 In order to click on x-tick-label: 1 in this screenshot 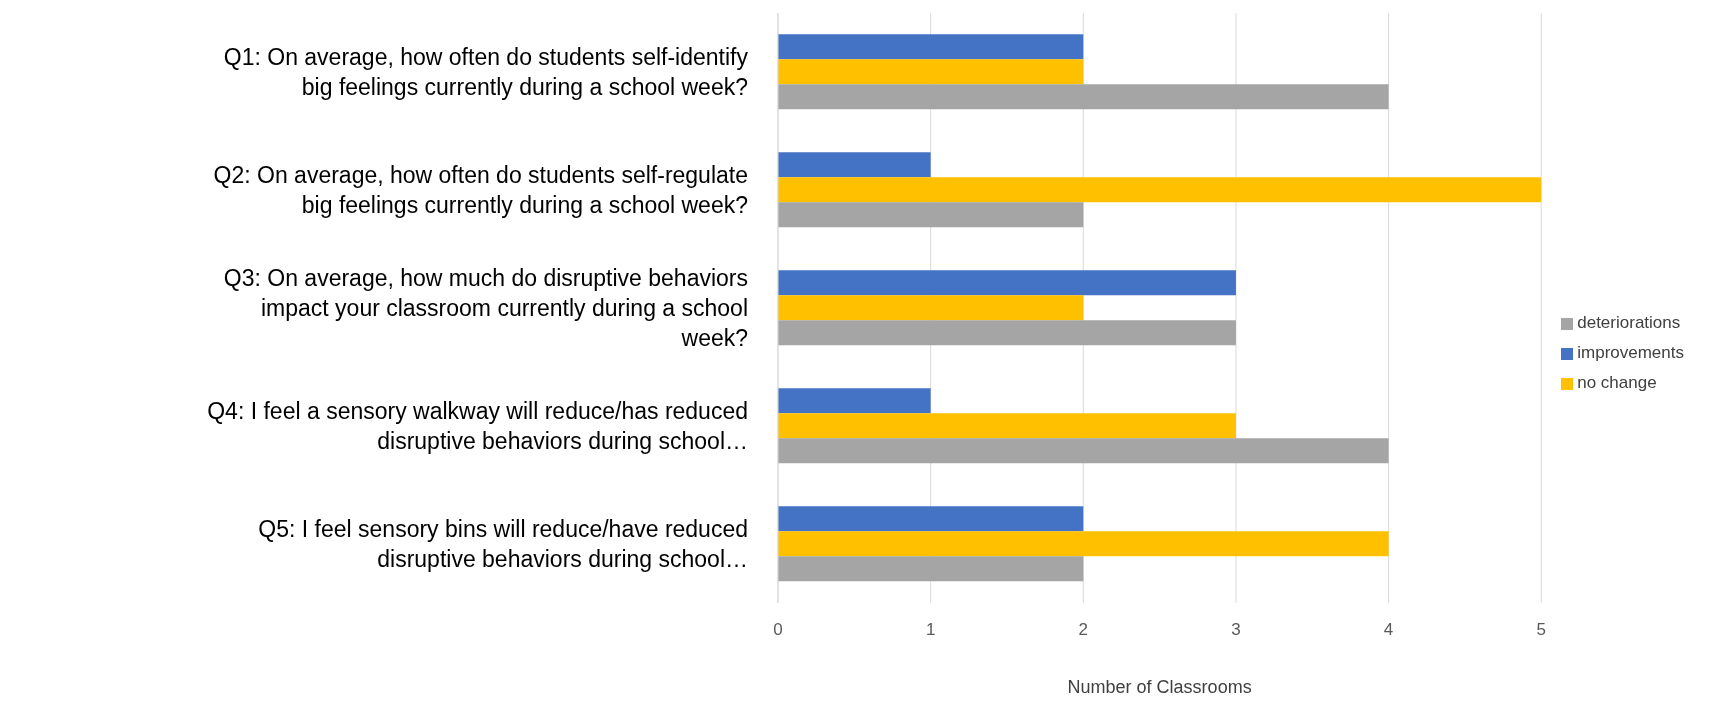, I will do `click(930, 630)`.